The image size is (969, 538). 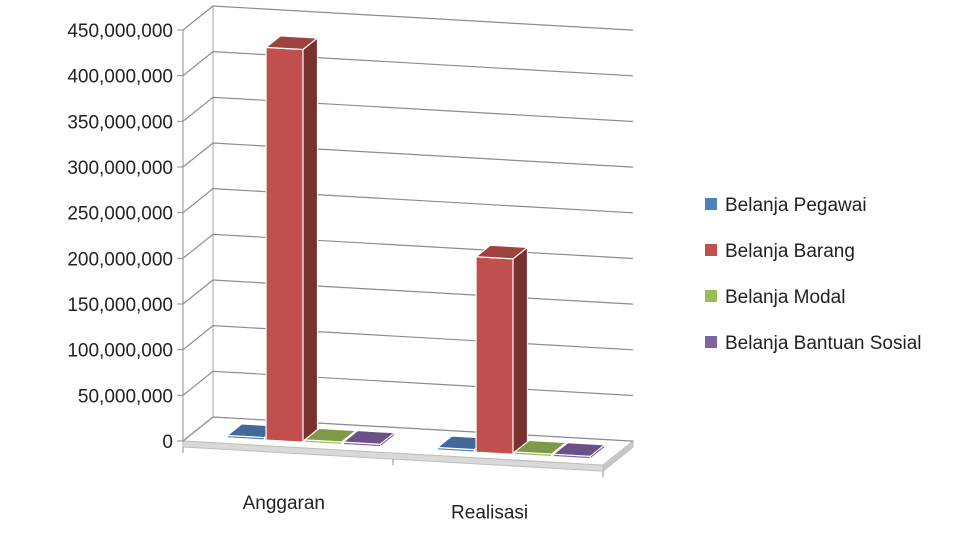 I want to click on y-tick-label: 50,000,000, so click(x=125, y=396).